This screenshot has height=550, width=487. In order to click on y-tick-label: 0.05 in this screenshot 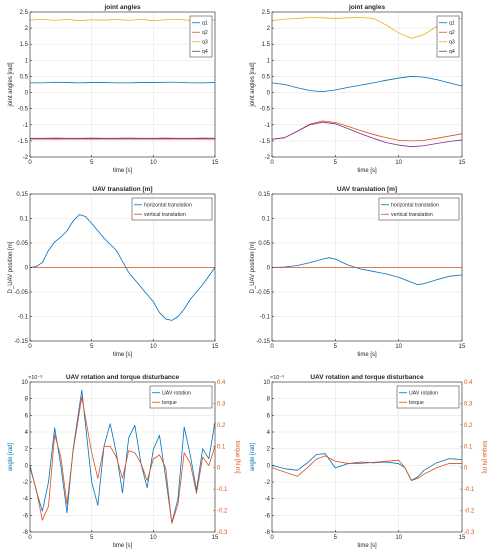, I will do `click(264, 244)`.